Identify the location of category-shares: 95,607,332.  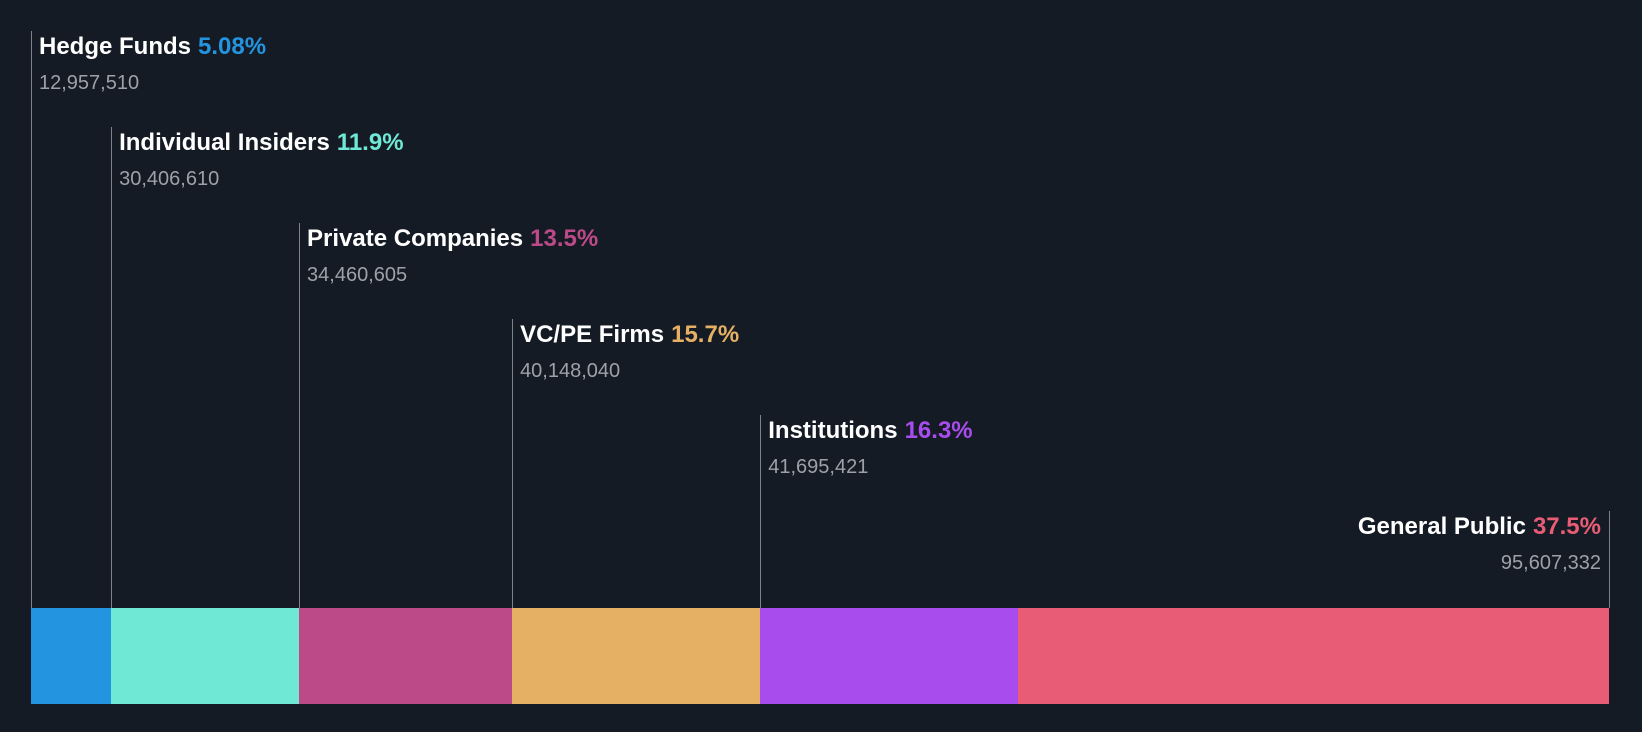
(1550, 563).